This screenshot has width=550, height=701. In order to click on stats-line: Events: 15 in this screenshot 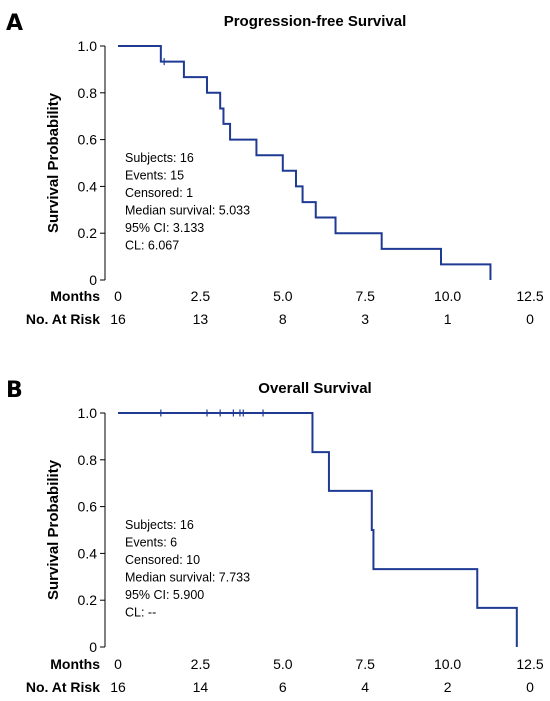, I will do `click(154, 176)`.